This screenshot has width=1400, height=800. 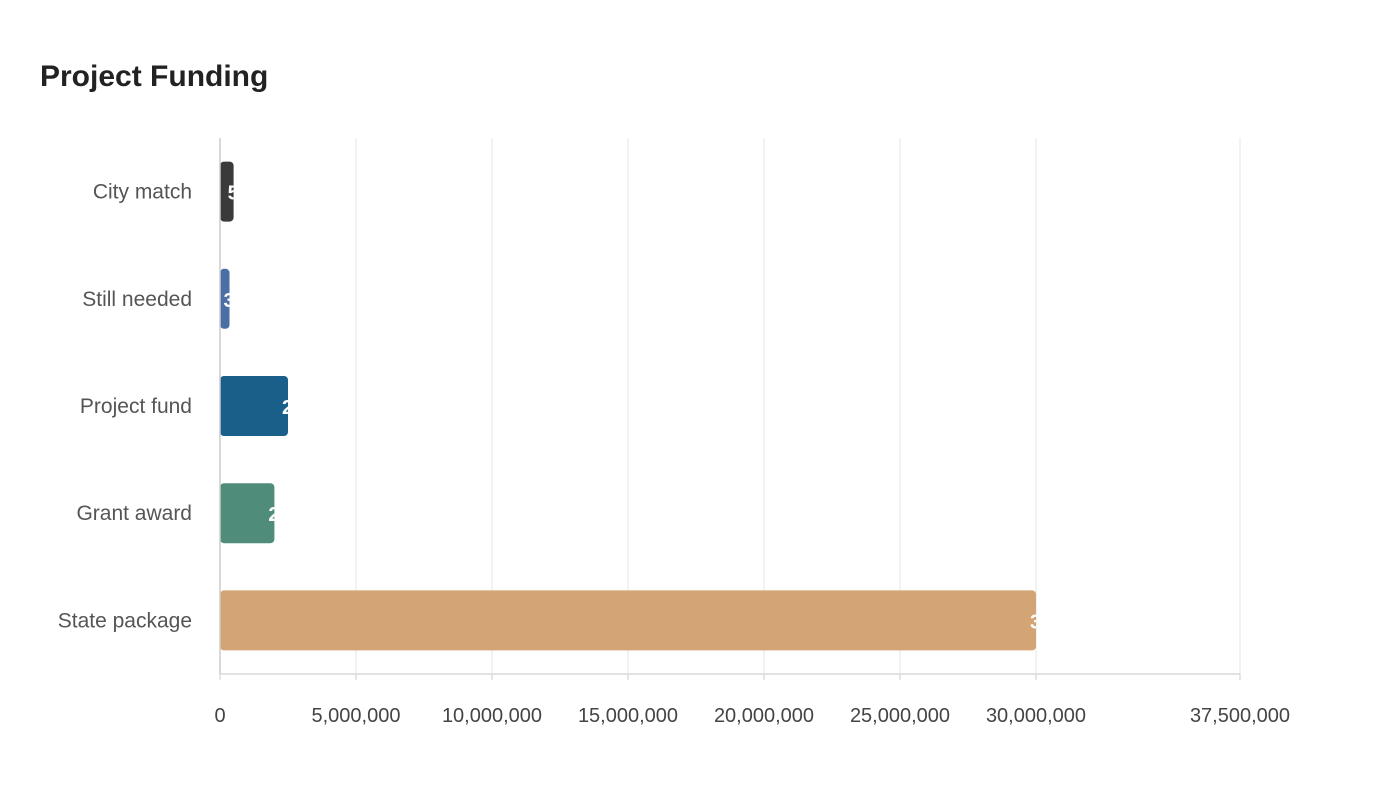 What do you see at coordinates (142, 192) in the screenshot?
I see `category-label: City match` at bounding box center [142, 192].